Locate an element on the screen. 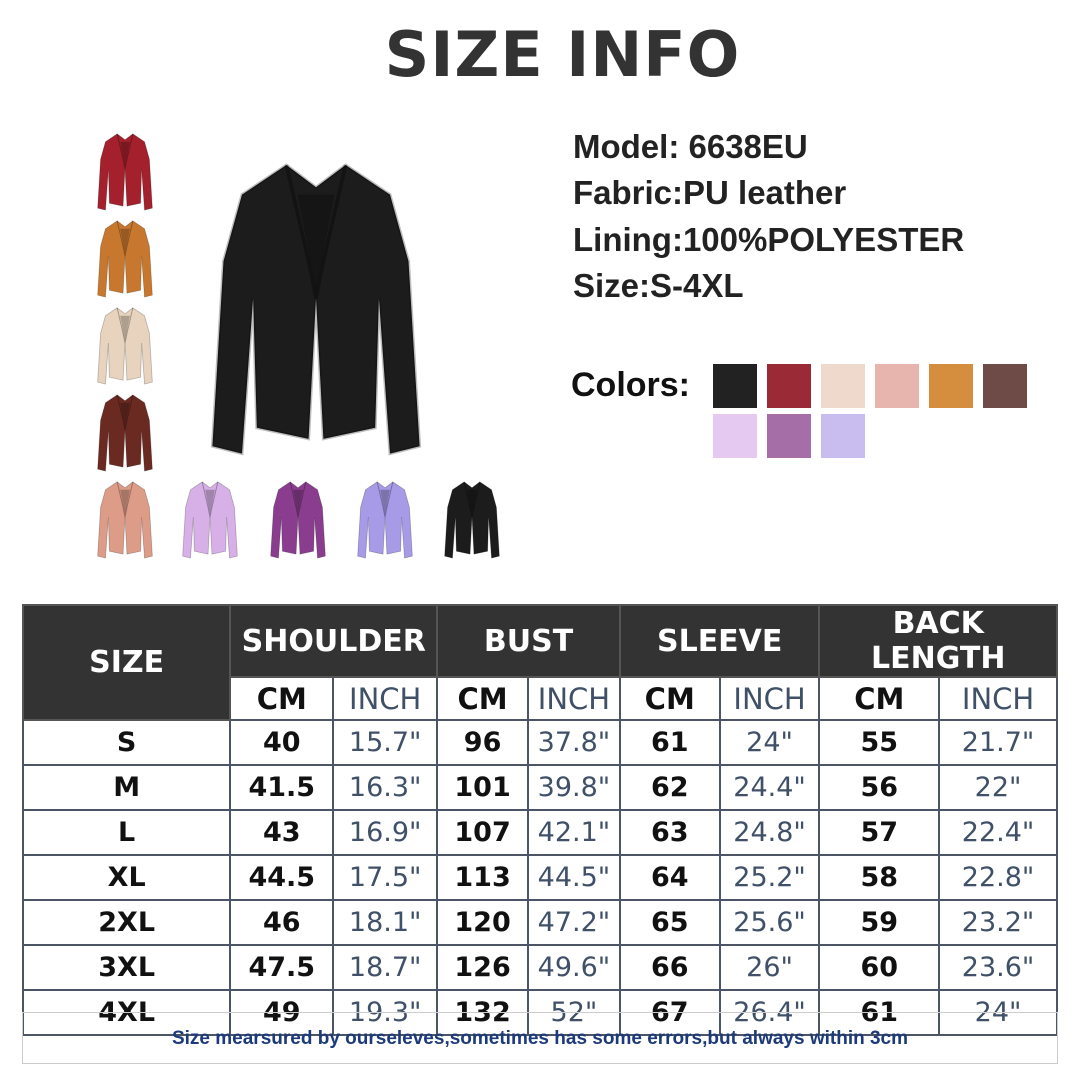 The image size is (1080, 1080). value-cell: 62 is located at coordinates (669, 787).